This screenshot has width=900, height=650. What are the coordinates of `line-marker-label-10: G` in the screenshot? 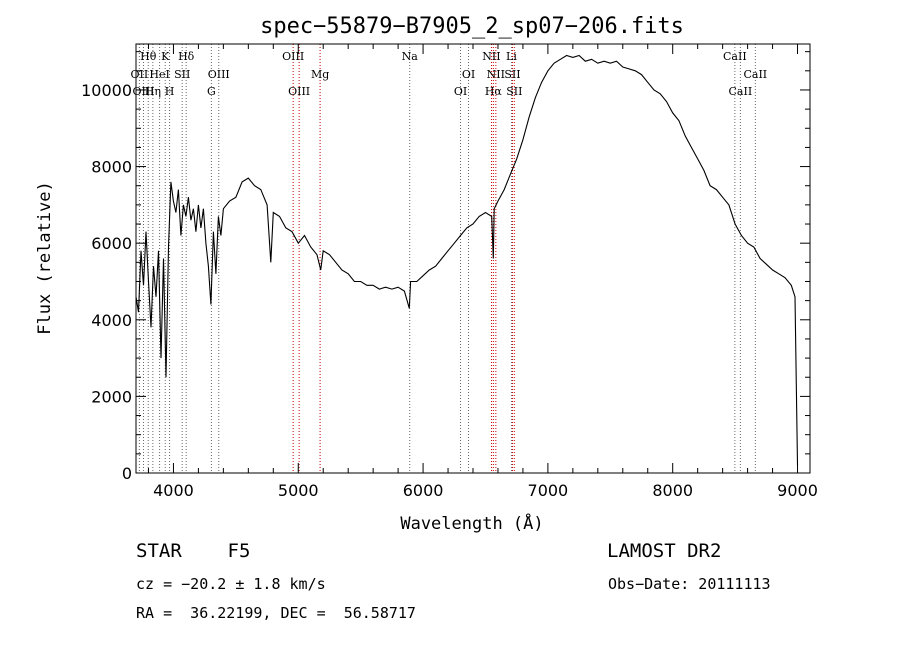 It's located at (211, 91).